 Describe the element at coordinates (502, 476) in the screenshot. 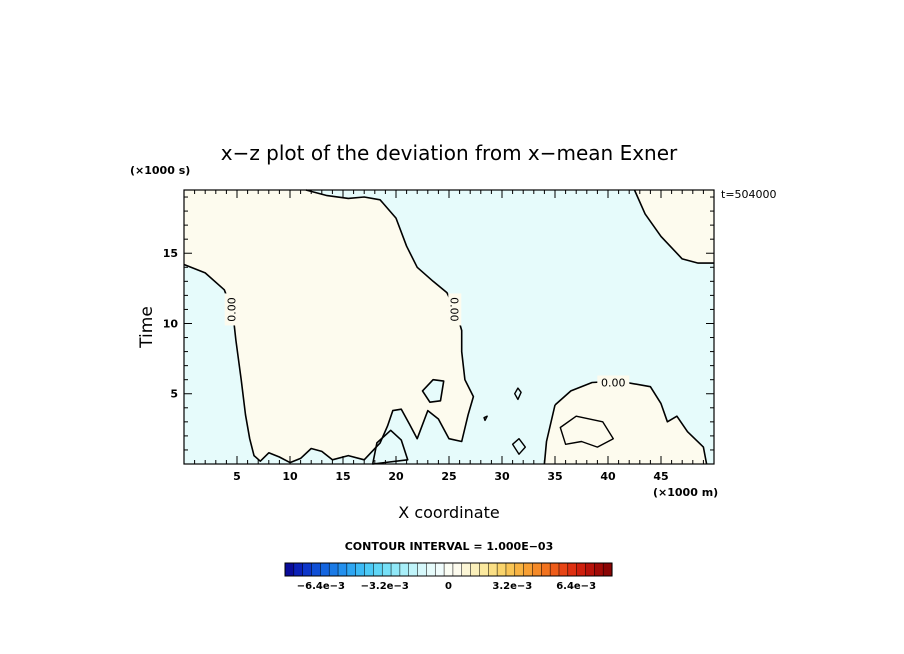

I see `x-tick-label: 30` at that location.